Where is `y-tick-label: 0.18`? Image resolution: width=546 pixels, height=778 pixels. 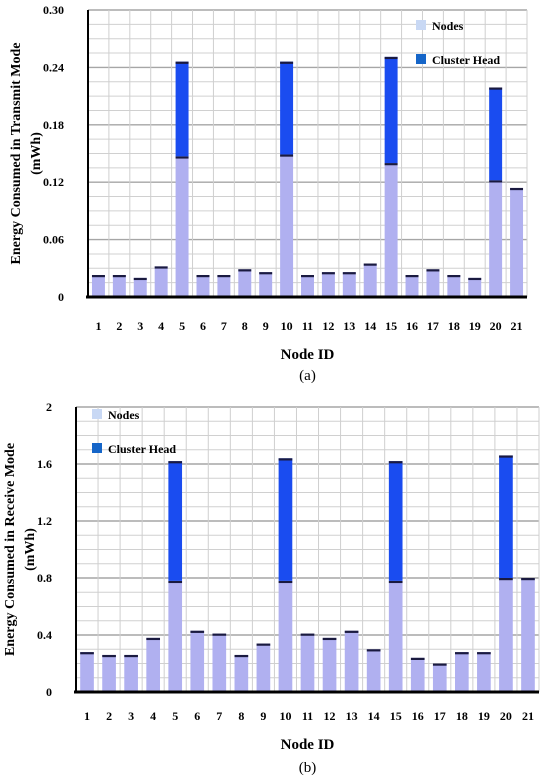 y-tick-label: 0.18 is located at coordinates (53, 125).